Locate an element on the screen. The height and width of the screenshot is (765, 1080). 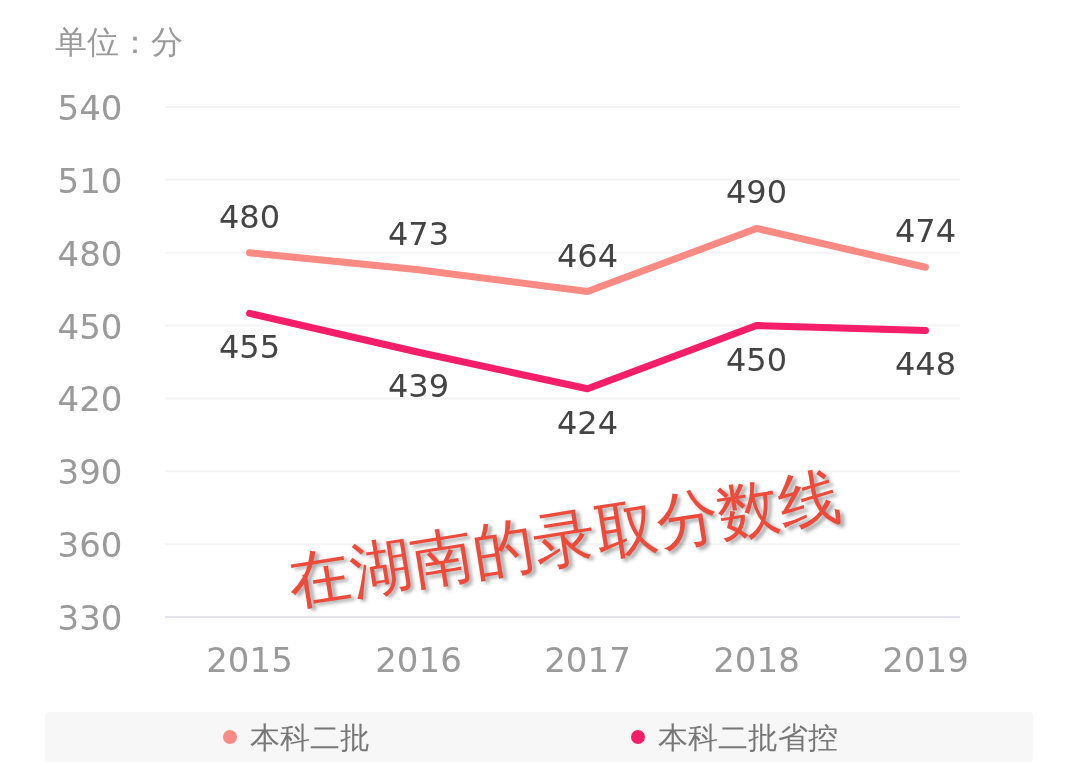
legend-label: 本科二批省控 is located at coordinates (748, 737).